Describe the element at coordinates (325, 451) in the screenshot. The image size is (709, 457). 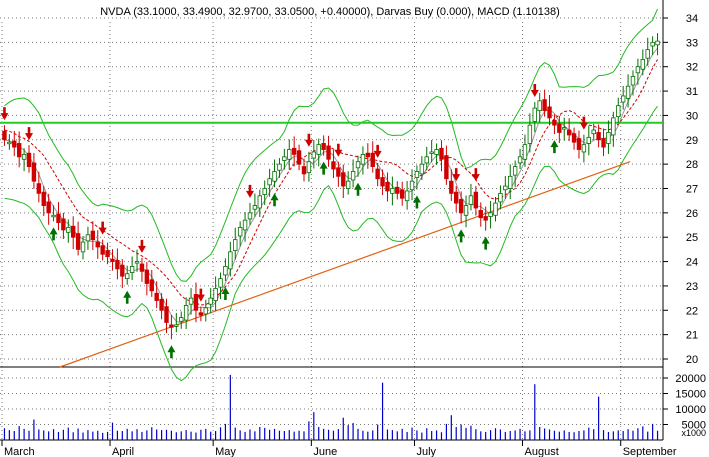
I see `x-tick-label: June` at that location.